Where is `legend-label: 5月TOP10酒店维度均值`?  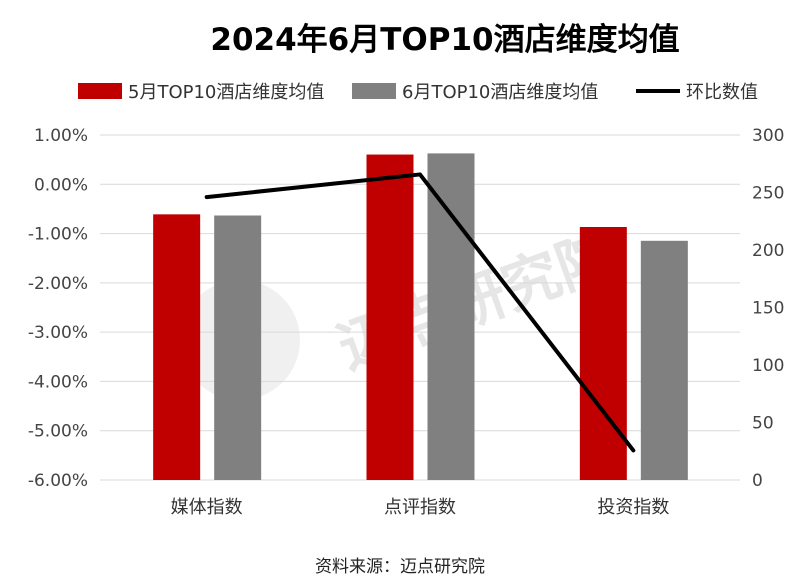
legend-label: 5月TOP10酒店维度均值 is located at coordinates (226, 92).